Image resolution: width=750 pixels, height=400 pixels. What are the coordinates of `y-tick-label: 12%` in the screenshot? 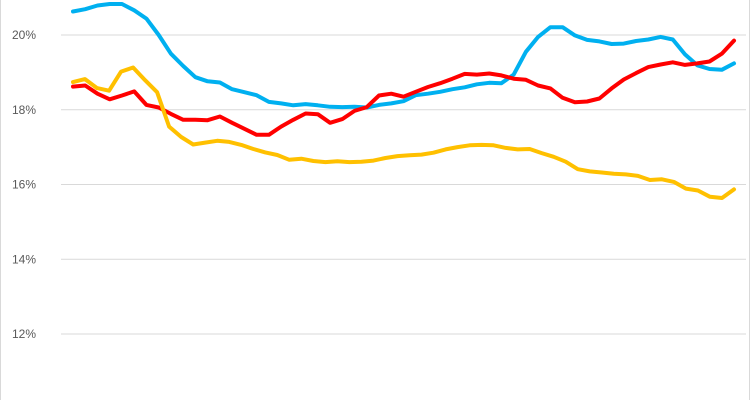 It's located at (24, 334).